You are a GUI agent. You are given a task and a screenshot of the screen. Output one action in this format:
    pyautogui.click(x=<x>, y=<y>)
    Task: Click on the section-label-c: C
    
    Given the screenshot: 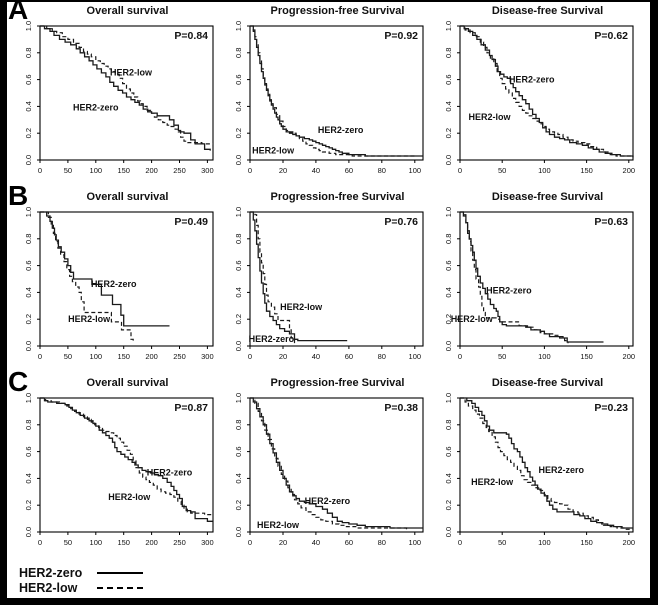 What is the action you would take?
    pyautogui.click(x=18, y=381)
    